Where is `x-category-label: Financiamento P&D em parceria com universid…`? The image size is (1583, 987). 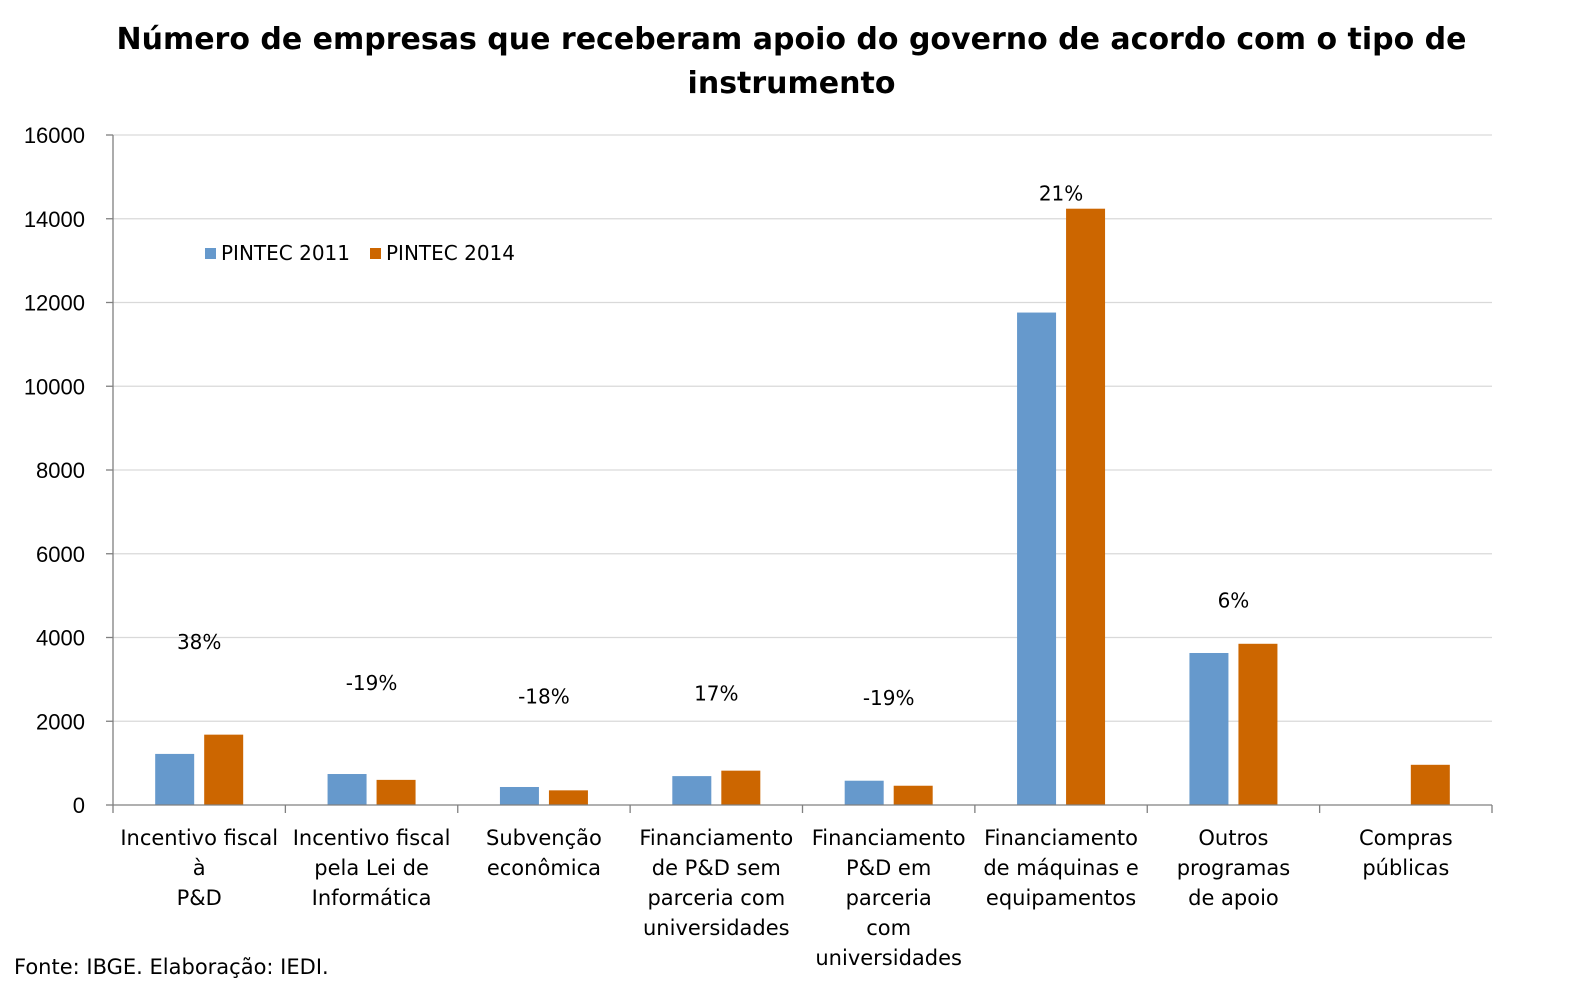
x-category-label: Financiamento P&D em parceria com universid… is located at coordinates (889, 898).